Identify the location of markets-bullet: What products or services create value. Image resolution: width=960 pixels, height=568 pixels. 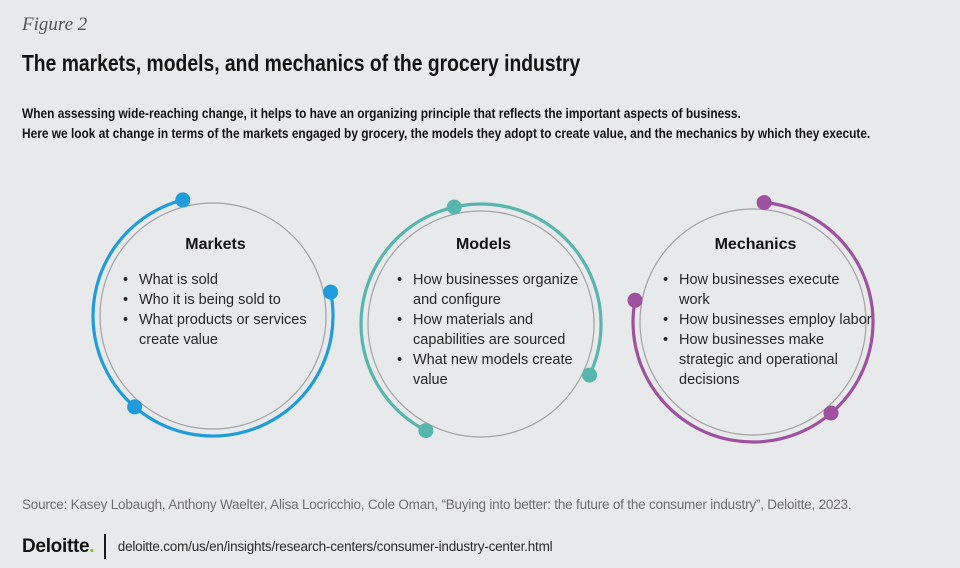
(227, 330).